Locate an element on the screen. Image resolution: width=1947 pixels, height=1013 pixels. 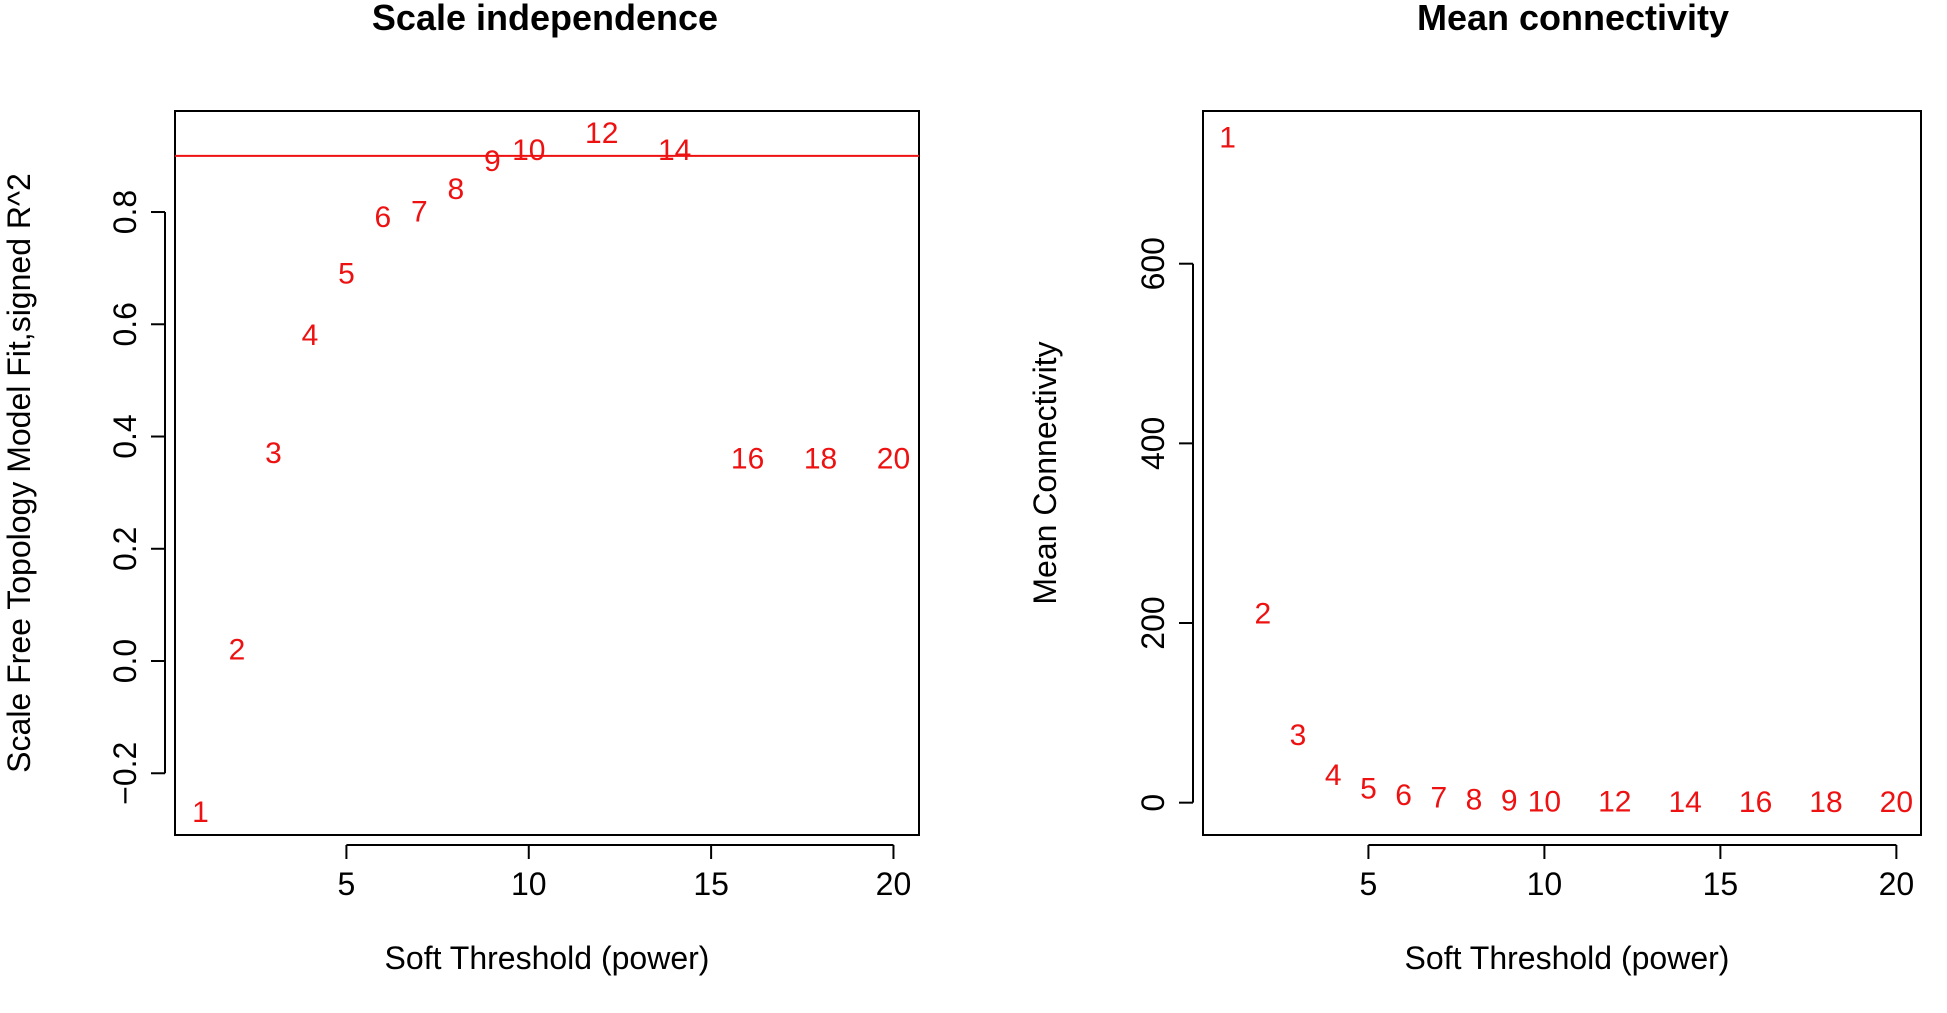
y-tick-label: 0.8 is located at coordinates (125, 212).